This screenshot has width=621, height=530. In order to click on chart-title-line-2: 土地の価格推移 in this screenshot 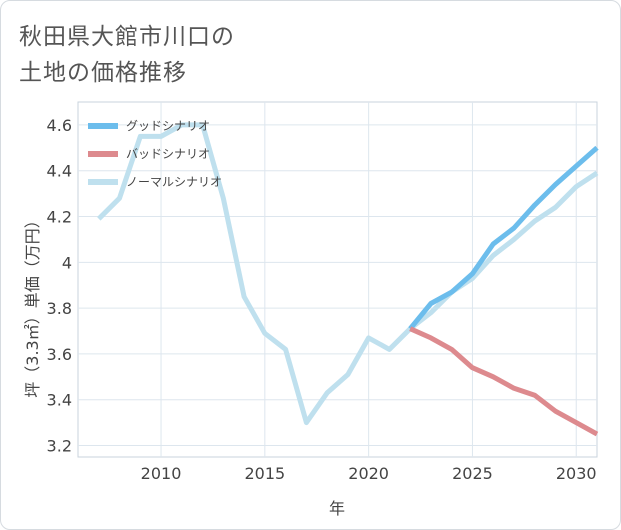, I will do `click(103, 73)`.